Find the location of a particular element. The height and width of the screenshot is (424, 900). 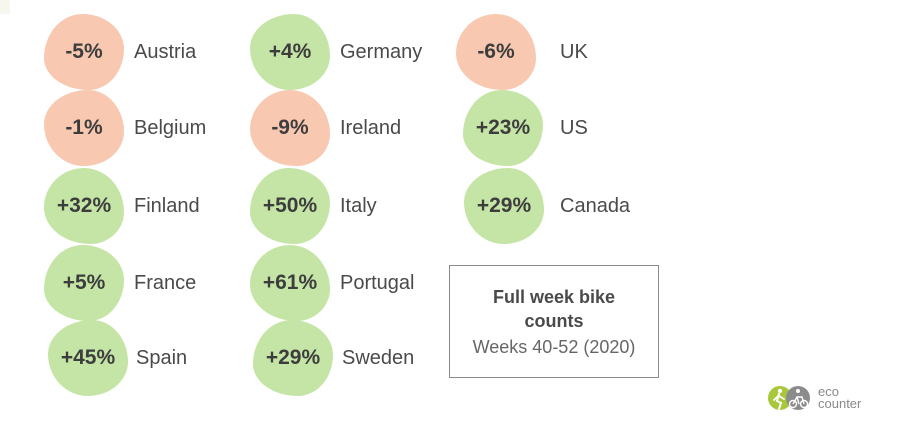

country-item-portugal: +61% Portugal is located at coordinates (350, 283).